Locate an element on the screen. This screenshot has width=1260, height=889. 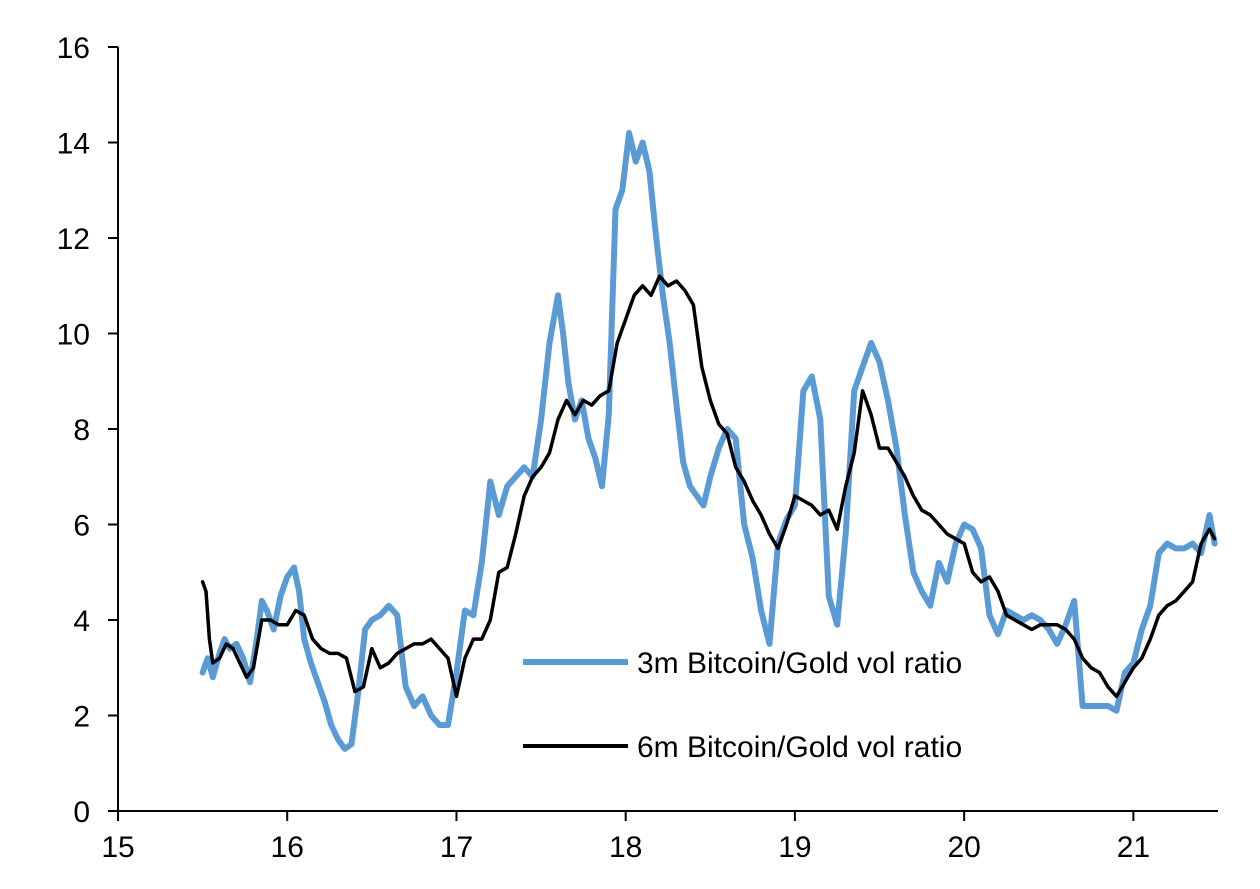
y-tick-label: 4 is located at coordinates (81, 621).